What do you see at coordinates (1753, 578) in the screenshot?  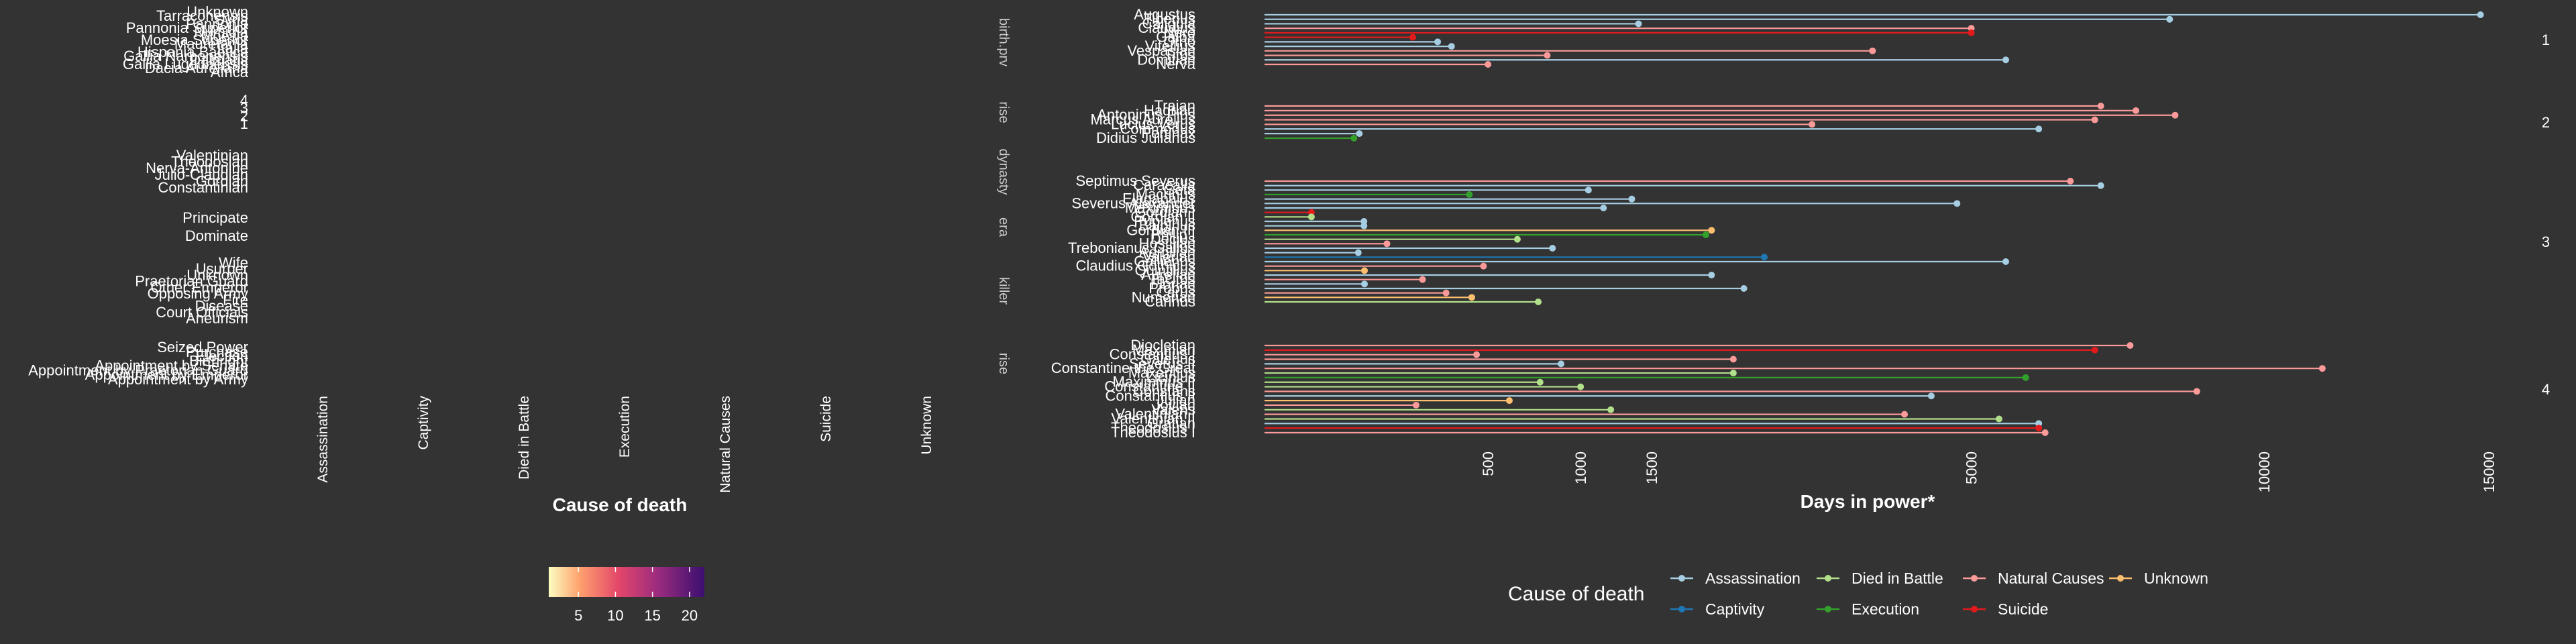 I see `legend-label: Assassination` at bounding box center [1753, 578].